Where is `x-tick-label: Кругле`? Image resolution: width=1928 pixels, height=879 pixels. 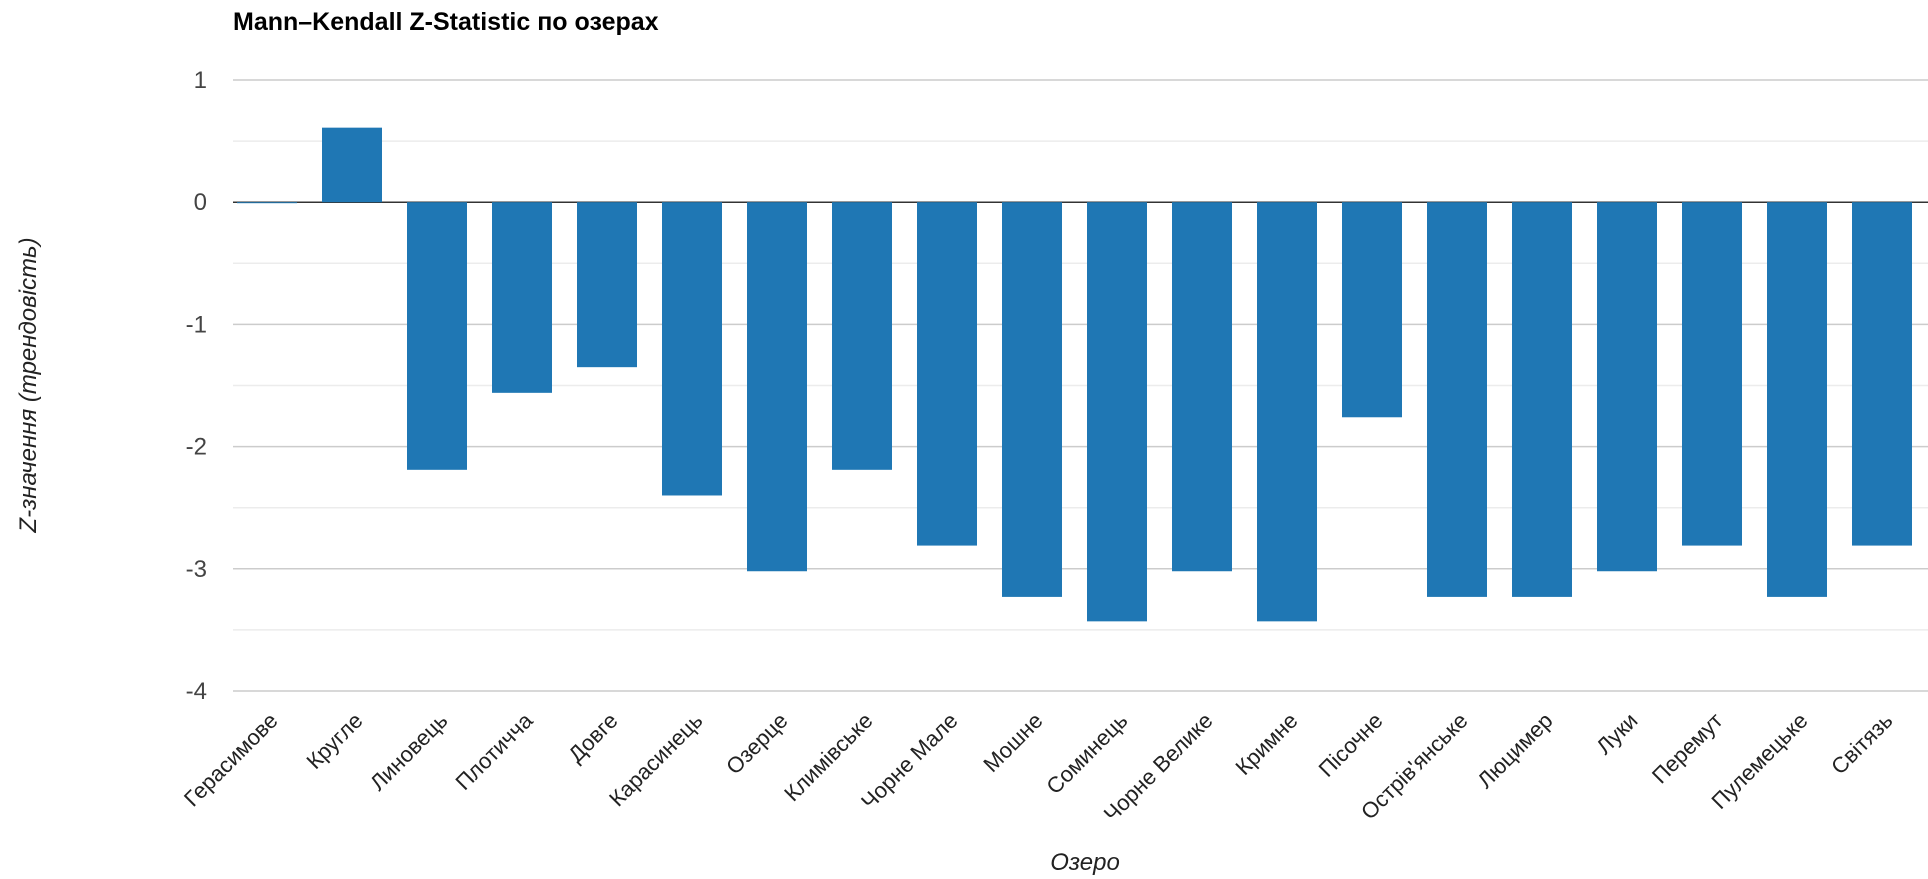 x-tick-label: Кругле is located at coordinates (334, 741).